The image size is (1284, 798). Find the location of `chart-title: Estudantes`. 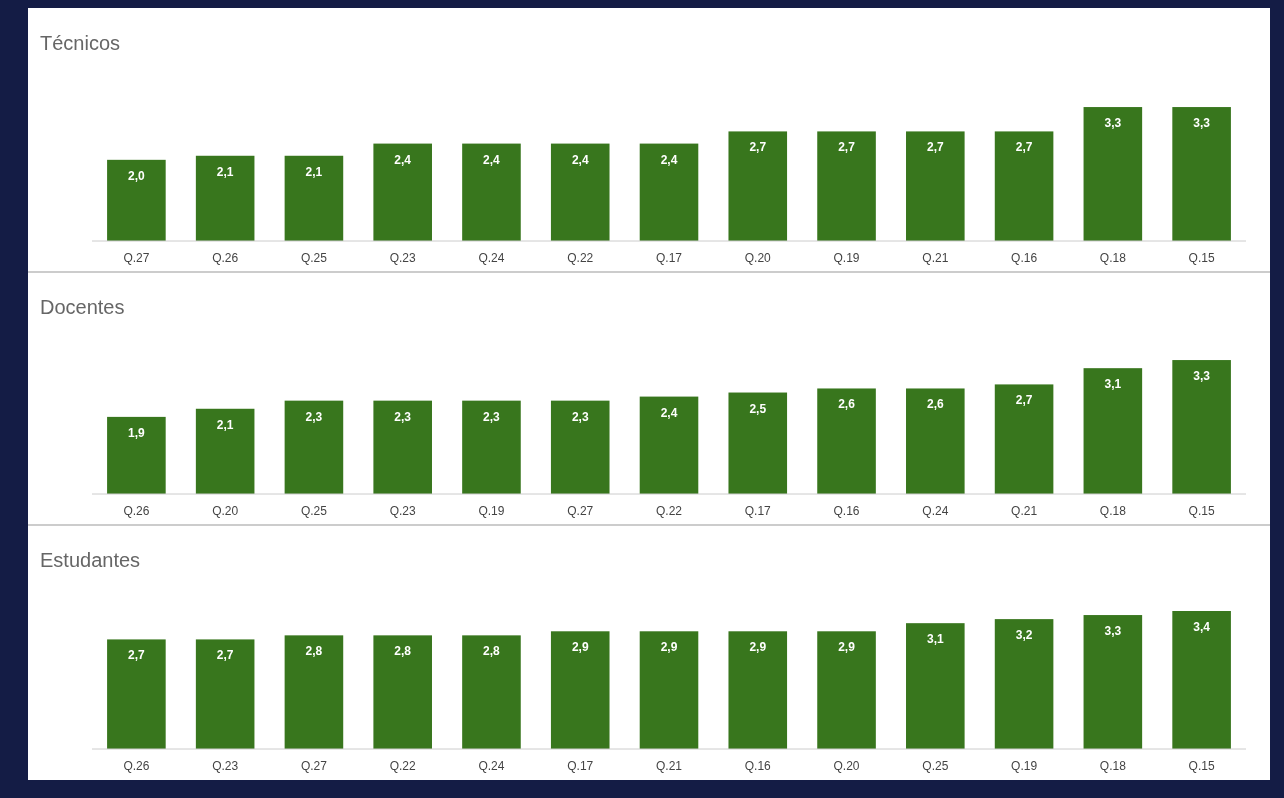

chart-title: Estudantes is located at coordinates (90, 560).